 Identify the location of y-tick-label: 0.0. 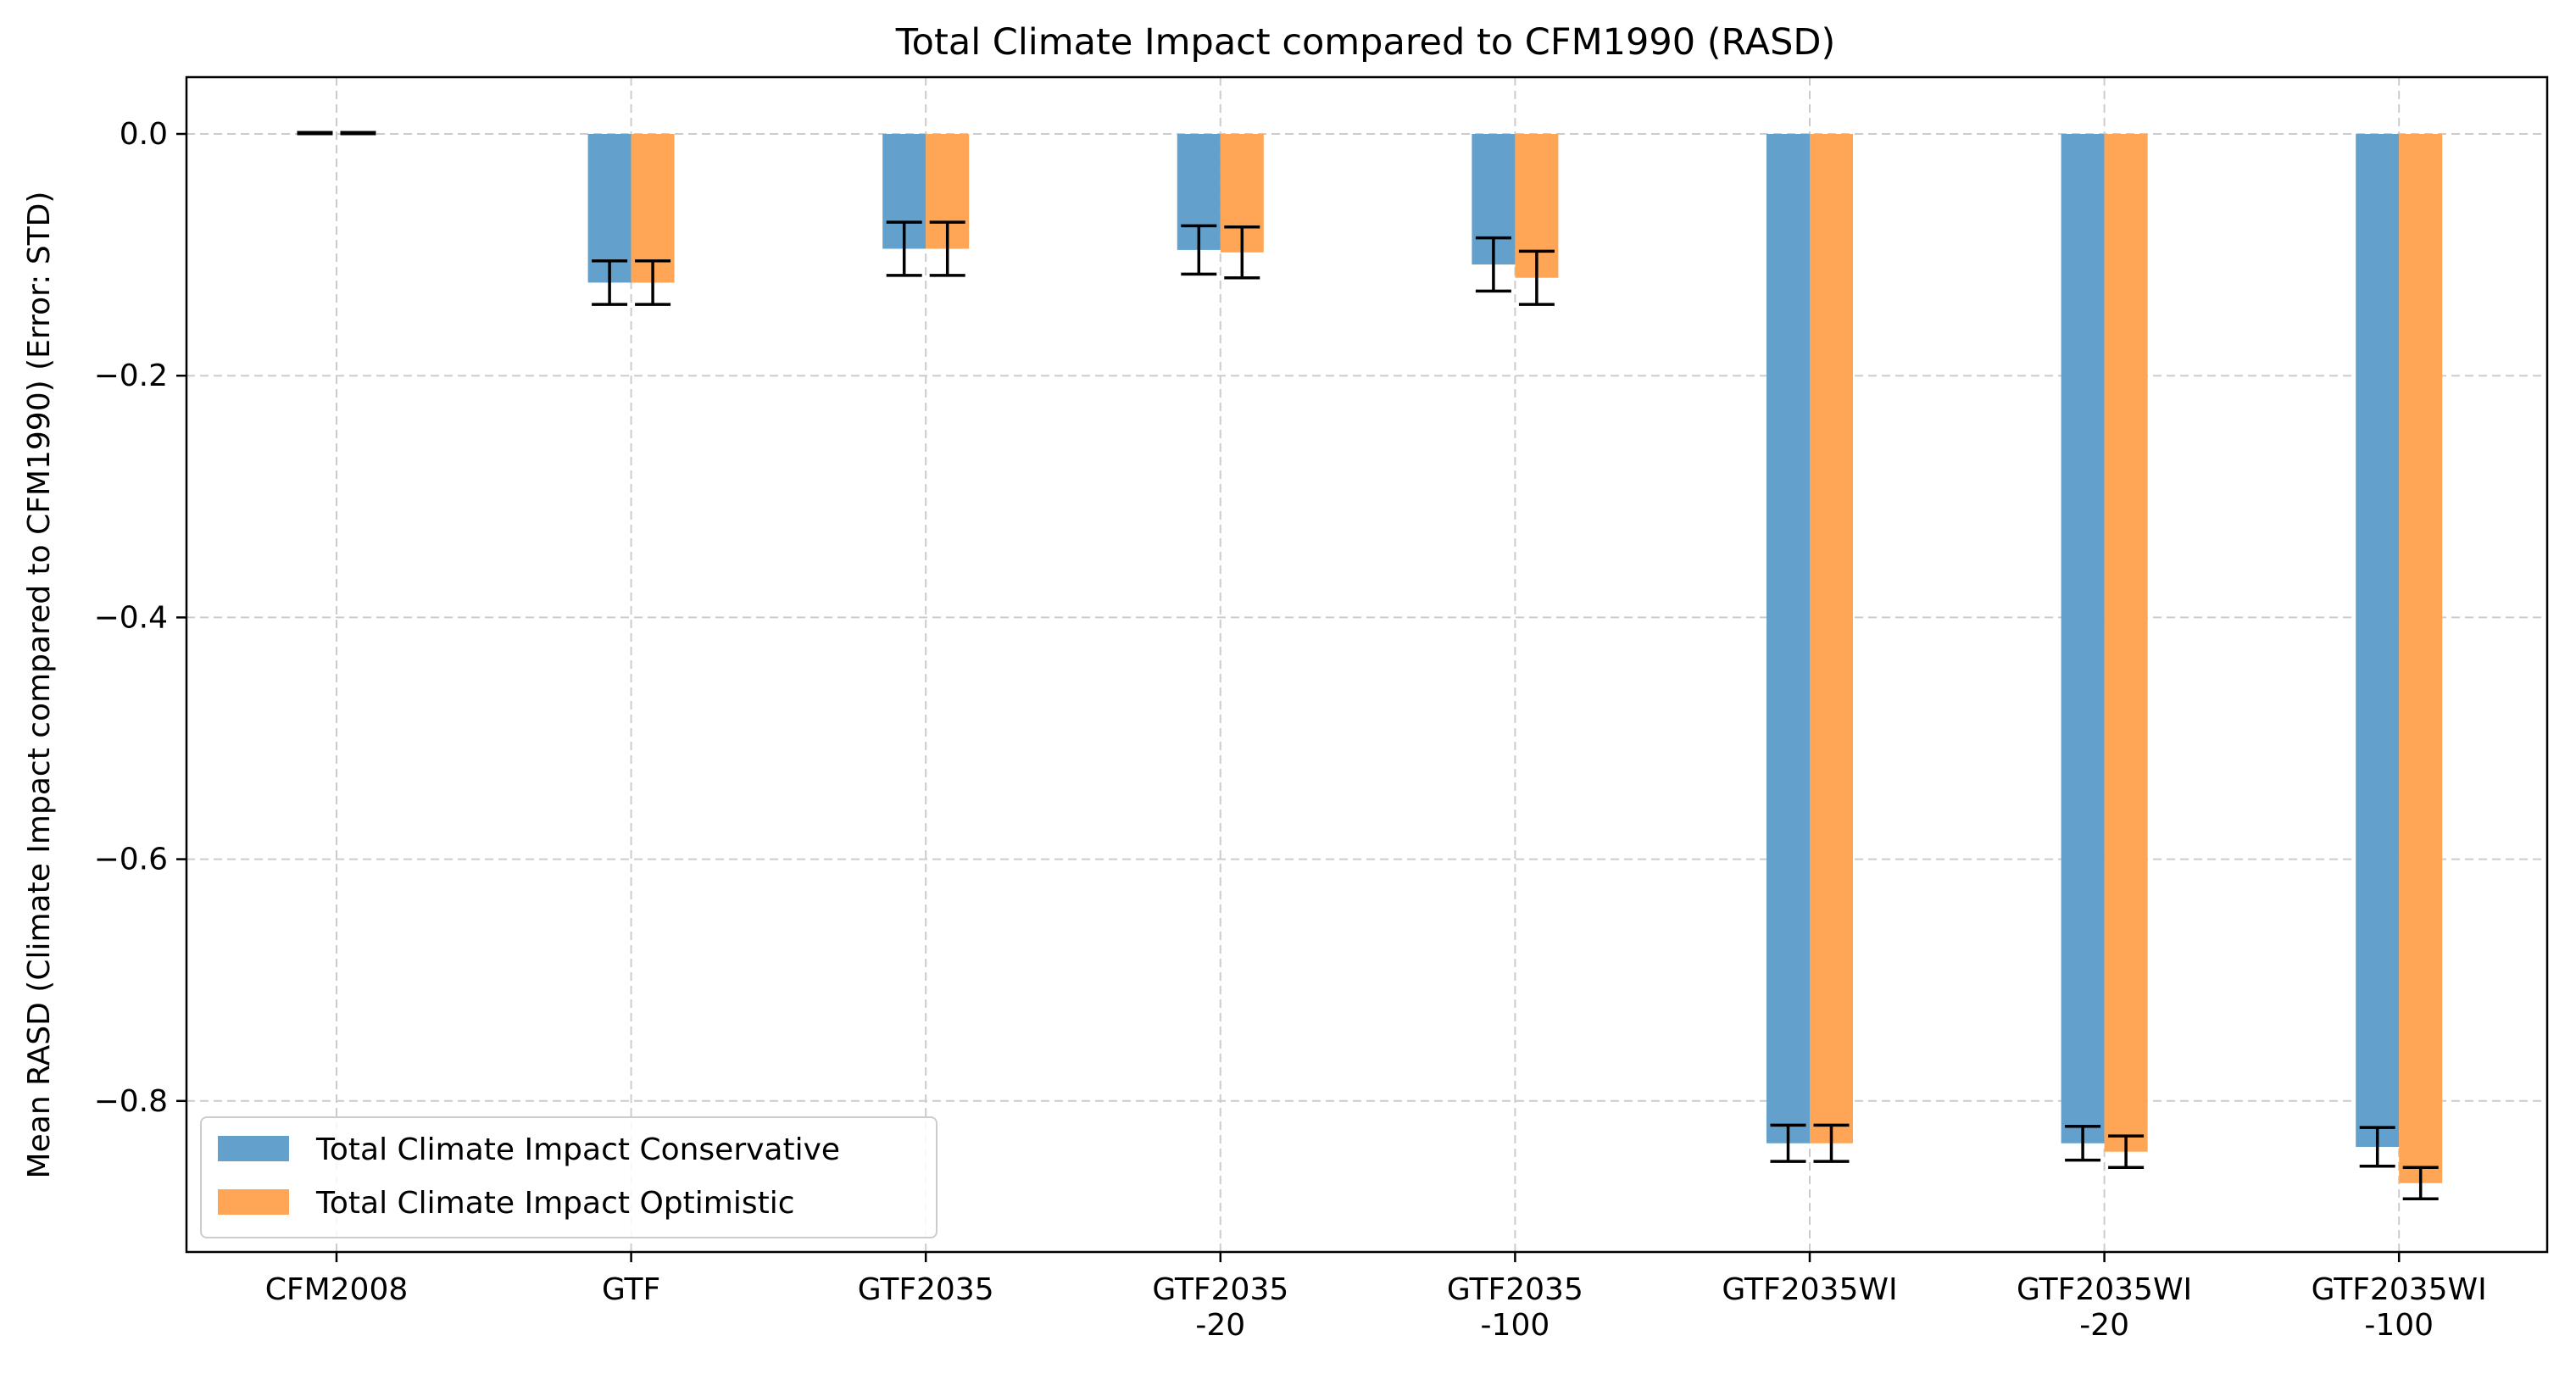
(144, 134).